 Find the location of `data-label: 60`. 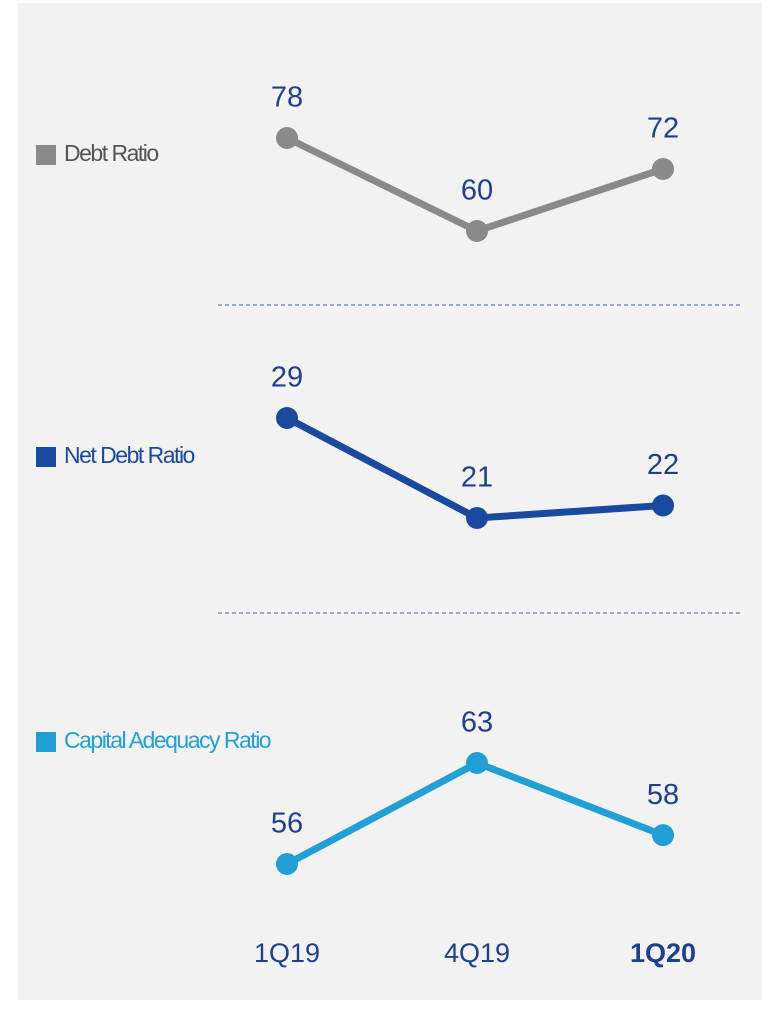

data-label: 60 is located at coordinates (477, 191).